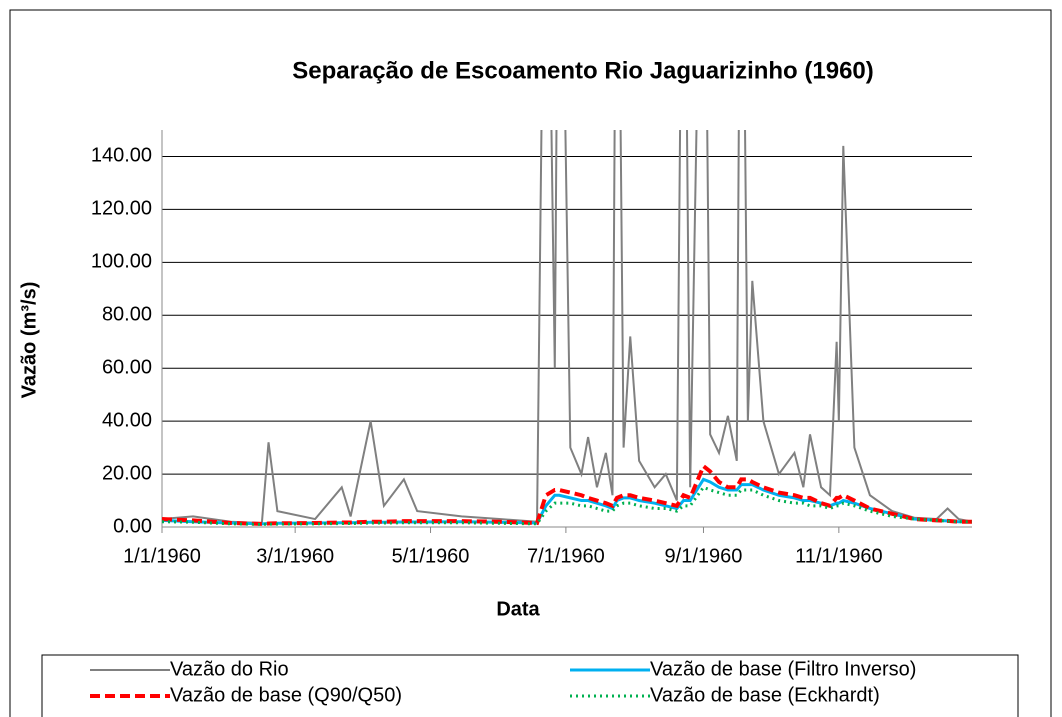  Describe the element at coordinates (132, 526) in the screenshot. I see `y-tick-label: 0.00` at that location.